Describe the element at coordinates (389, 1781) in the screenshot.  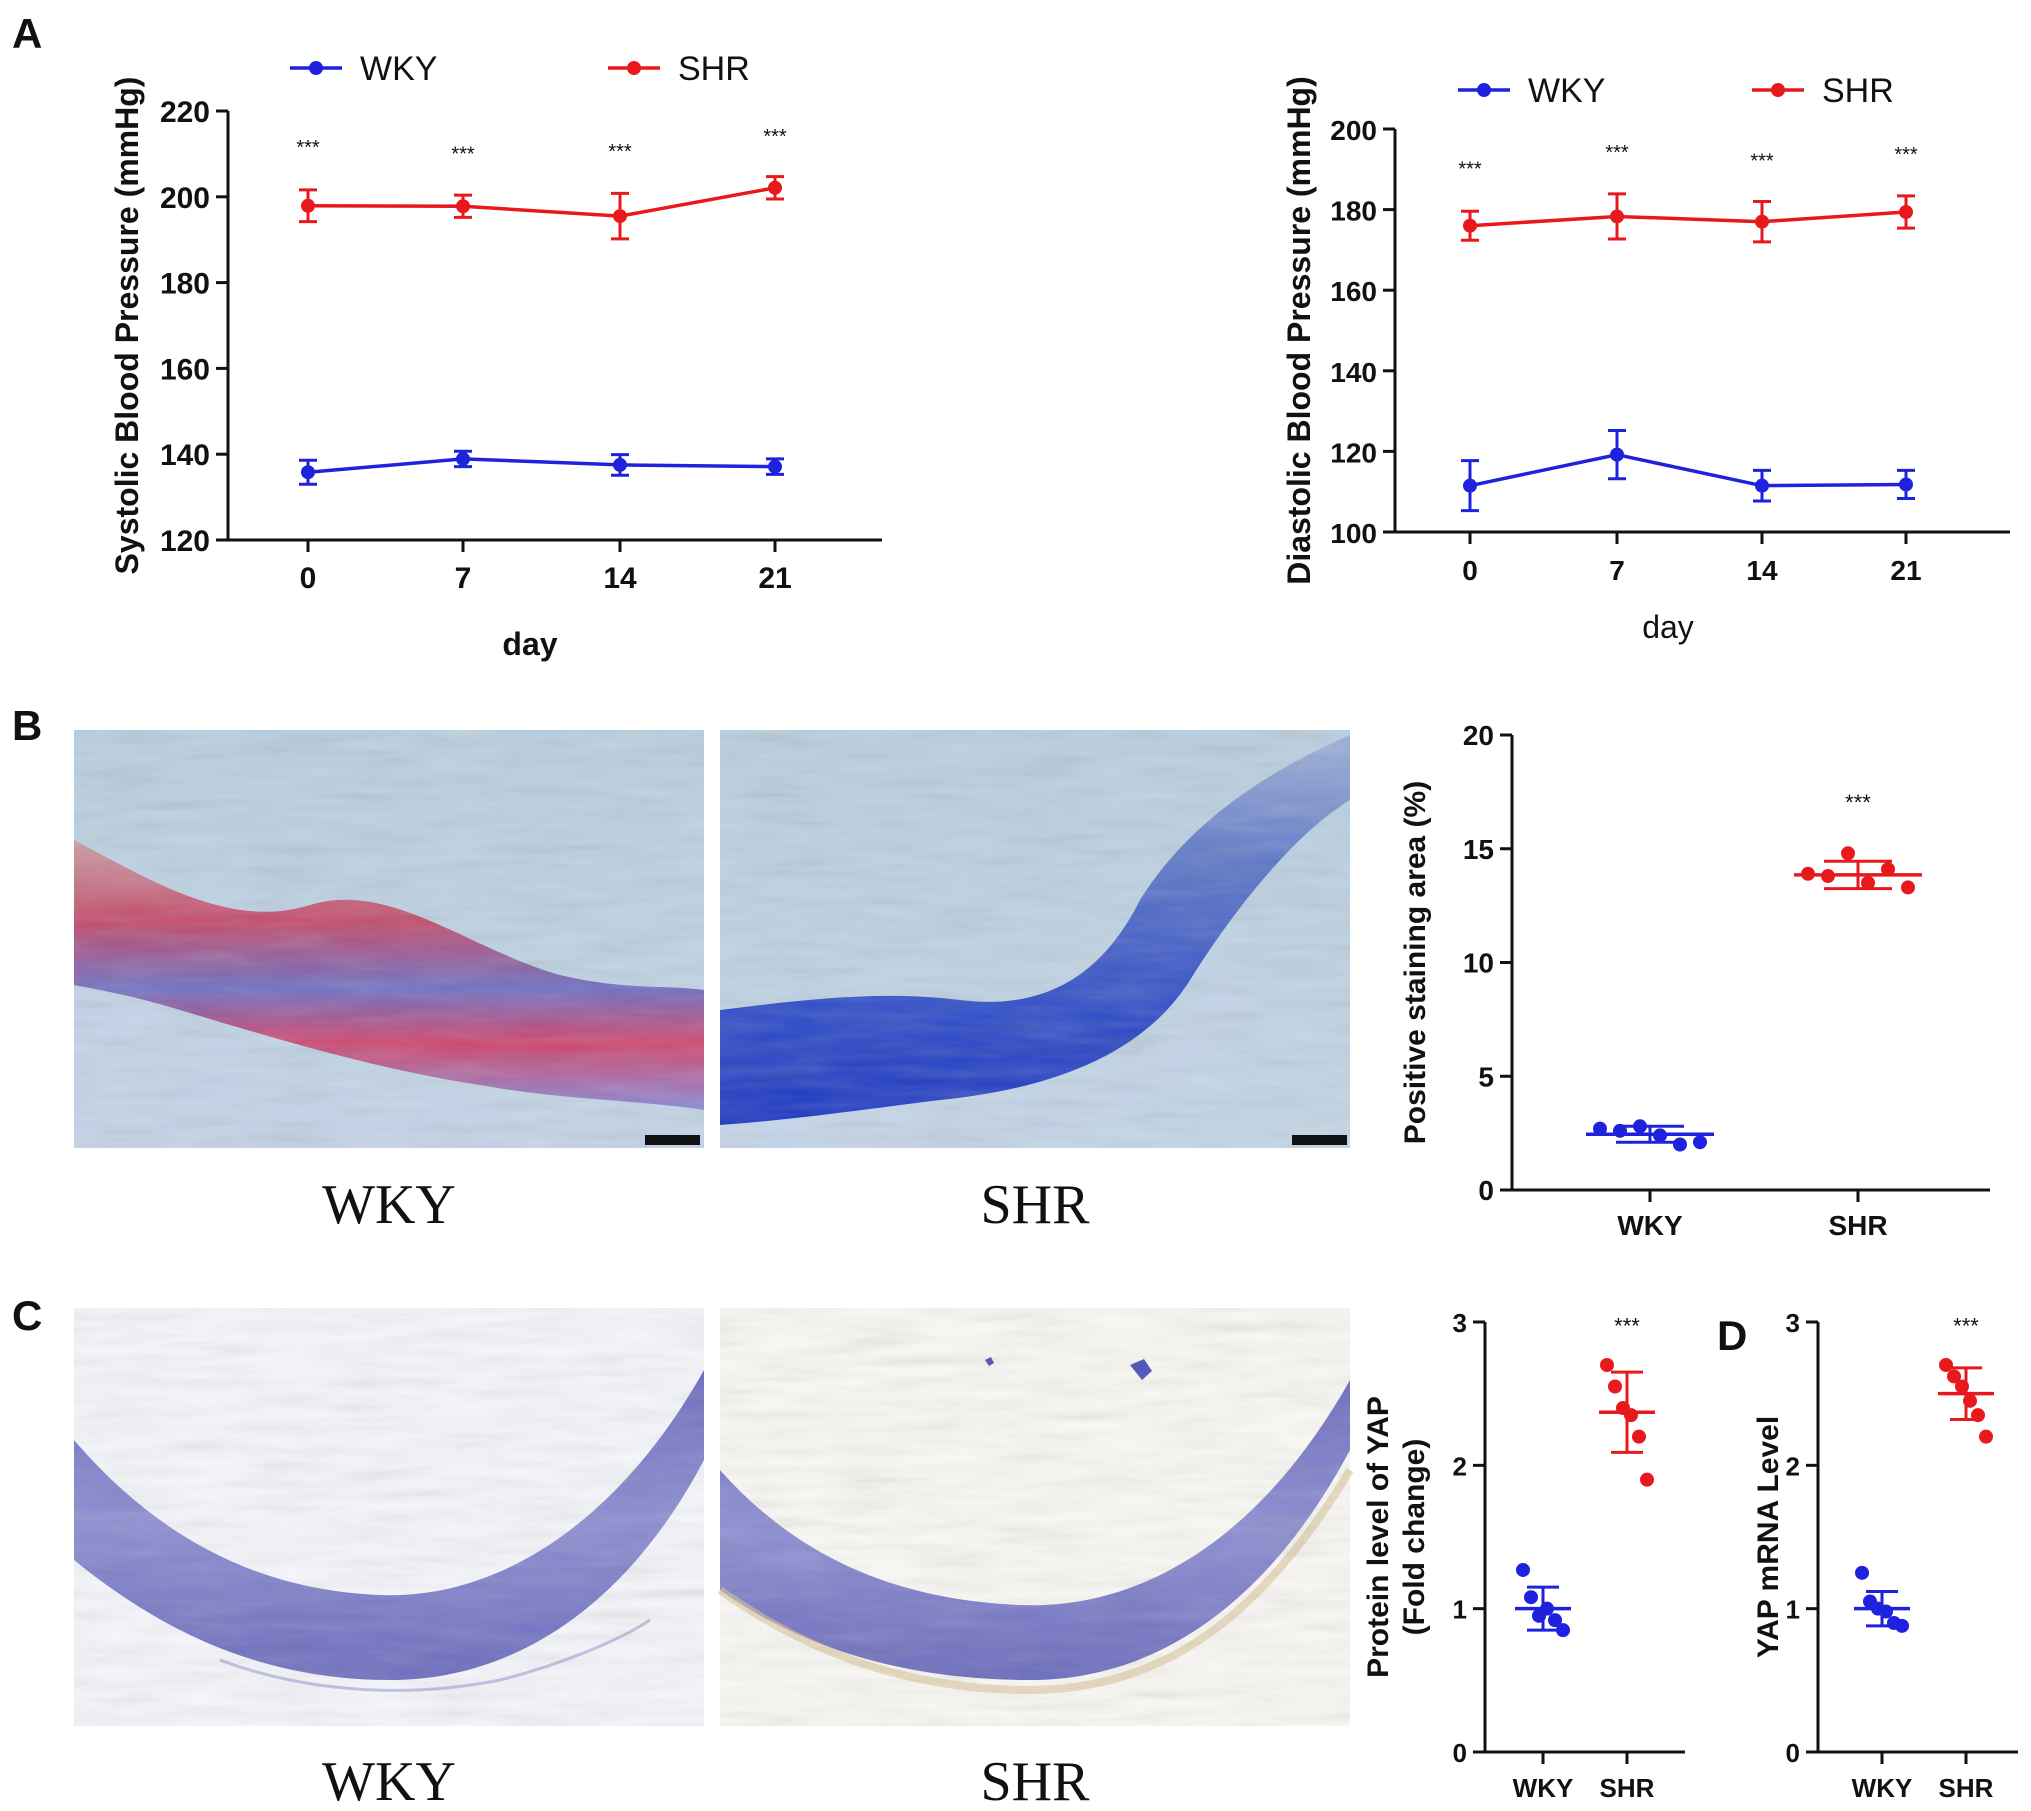
I see `image-label-c-wky: WKY` at that location.